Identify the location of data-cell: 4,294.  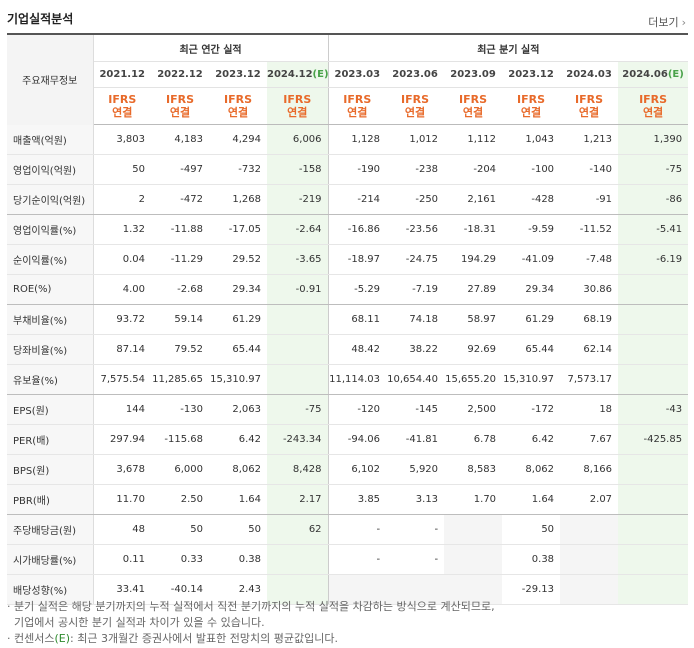
(238, 139).